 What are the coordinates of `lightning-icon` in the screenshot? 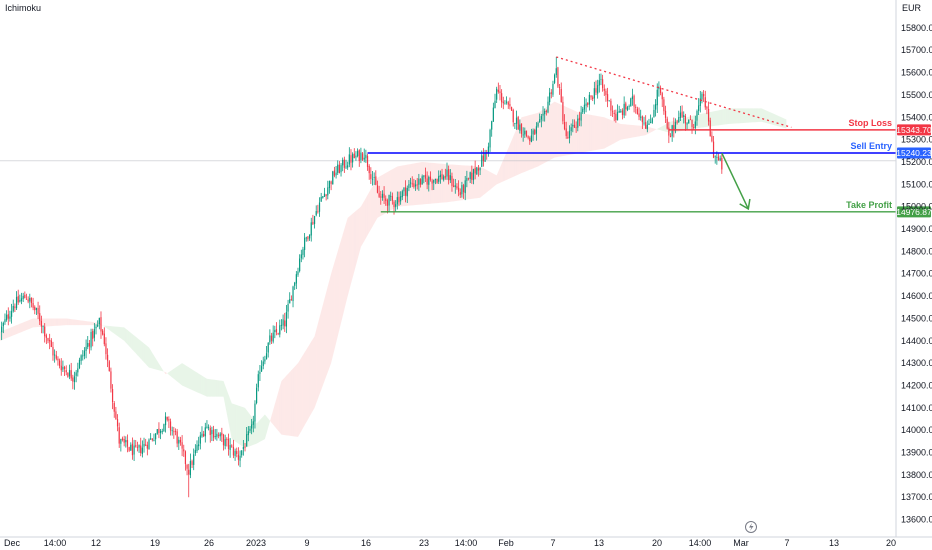 It's located at (751, 527).